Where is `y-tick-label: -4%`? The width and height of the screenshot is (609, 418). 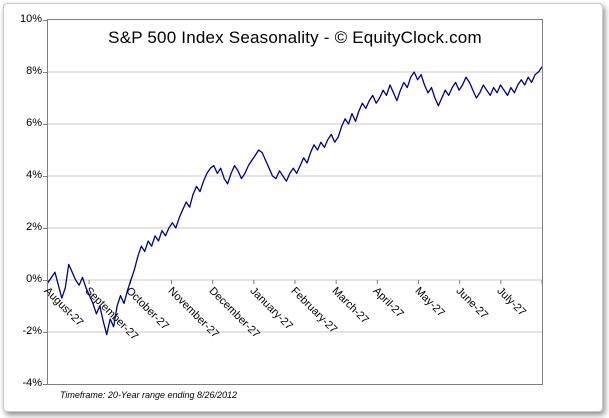 y-tick-label: -4% is located at coordinates (32, 383).